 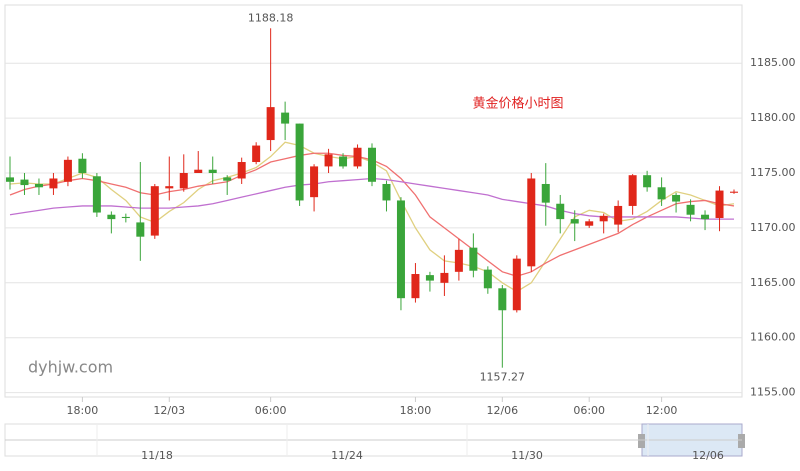 What do you see at coordinates (169, 410) in the screenshot?
I see `x-tick-label: 12/03` at bounding box center [169, 410].